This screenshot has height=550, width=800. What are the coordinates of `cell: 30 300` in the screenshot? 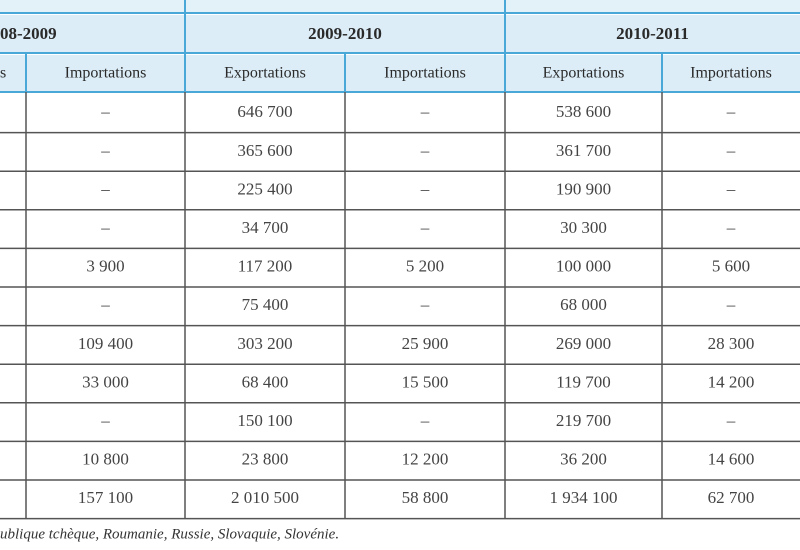 It's located at (583, 227).